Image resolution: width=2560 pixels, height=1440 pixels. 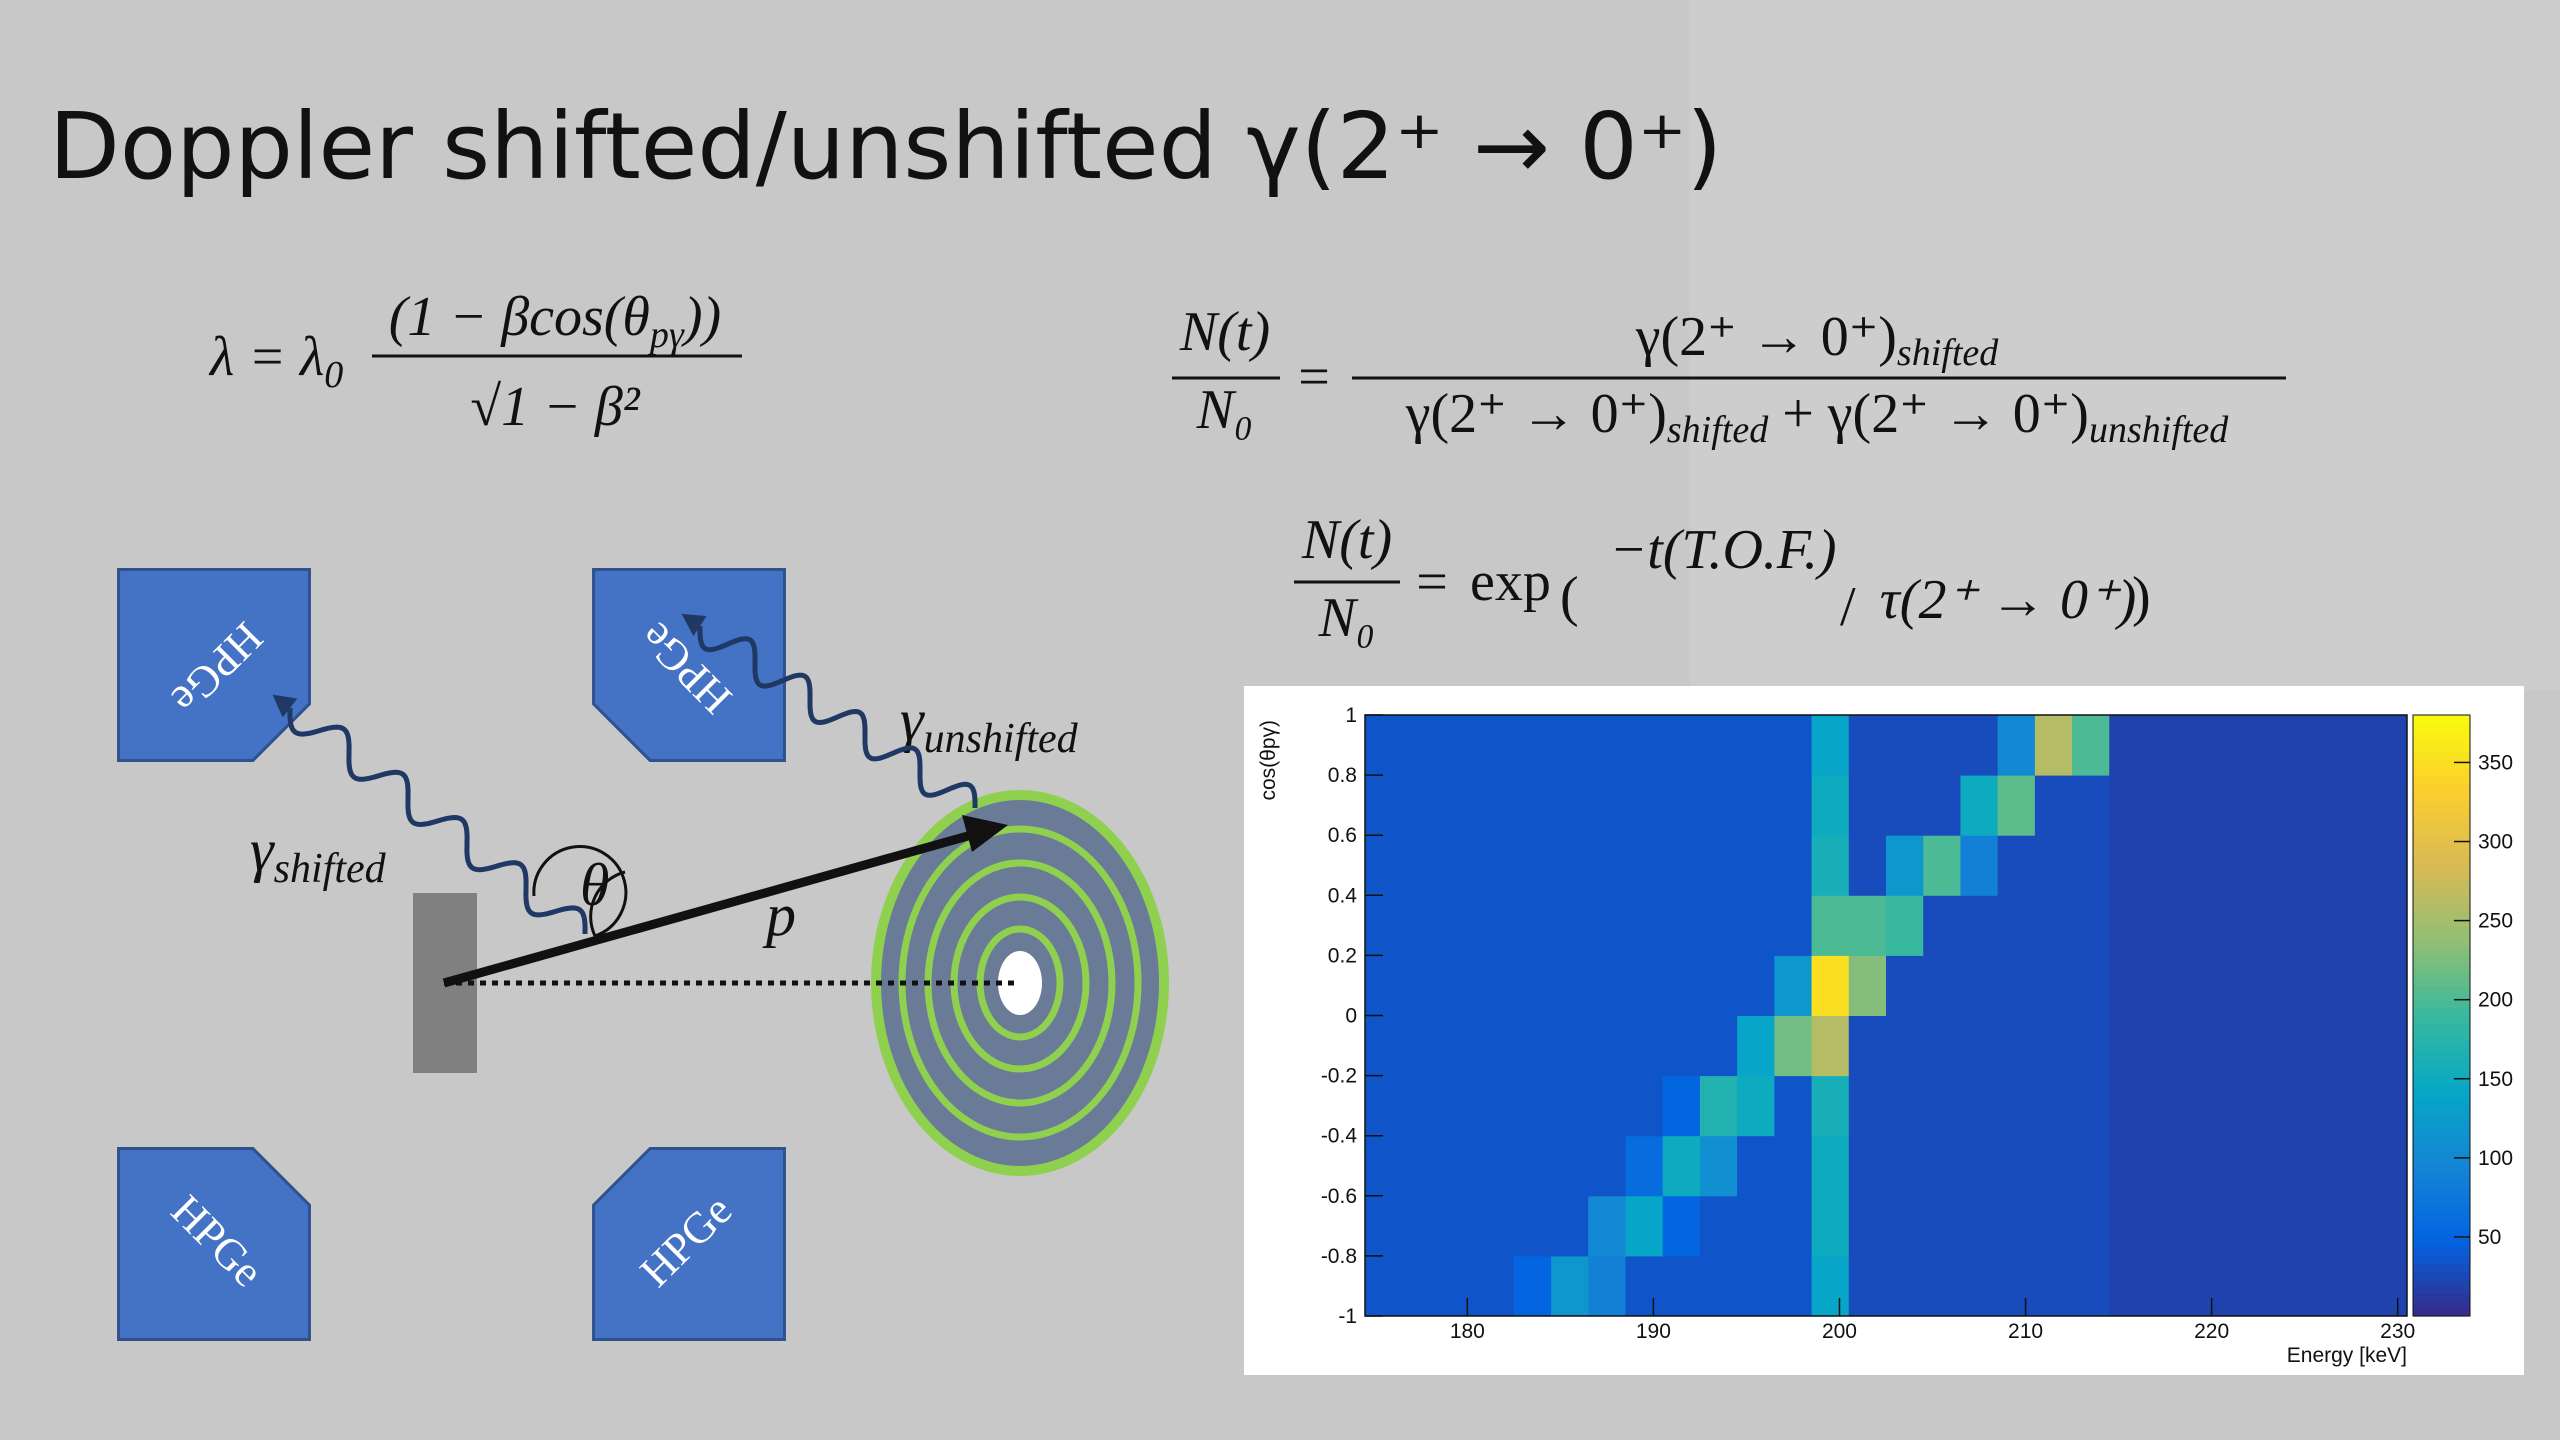 I want to click on eq-part: λ = λ, so click(x=266, y=357).